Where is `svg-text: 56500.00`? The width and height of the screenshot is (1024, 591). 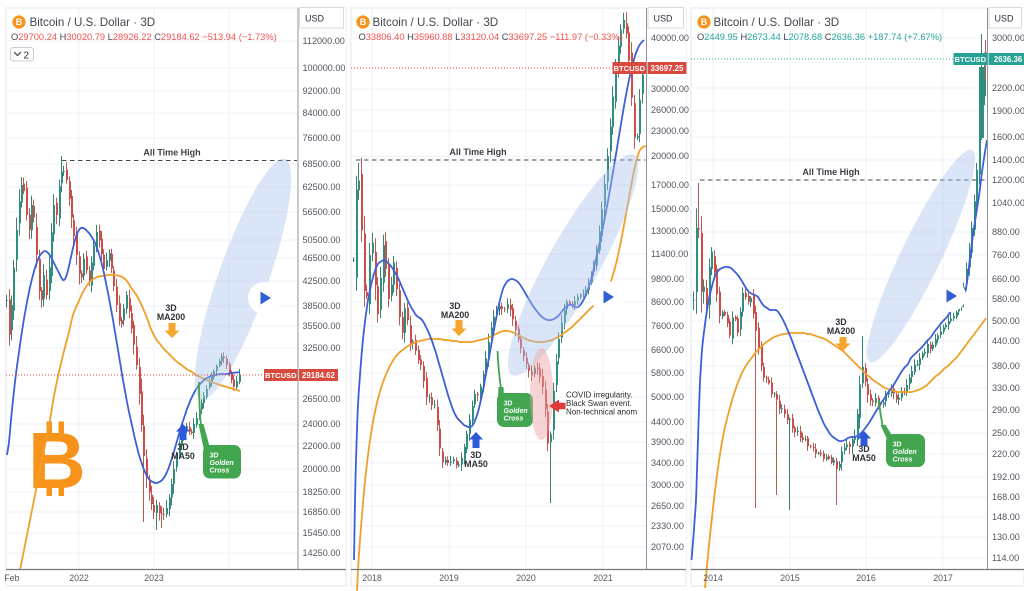 svg-text: 56500.00 is located at coordinates (322, 212).